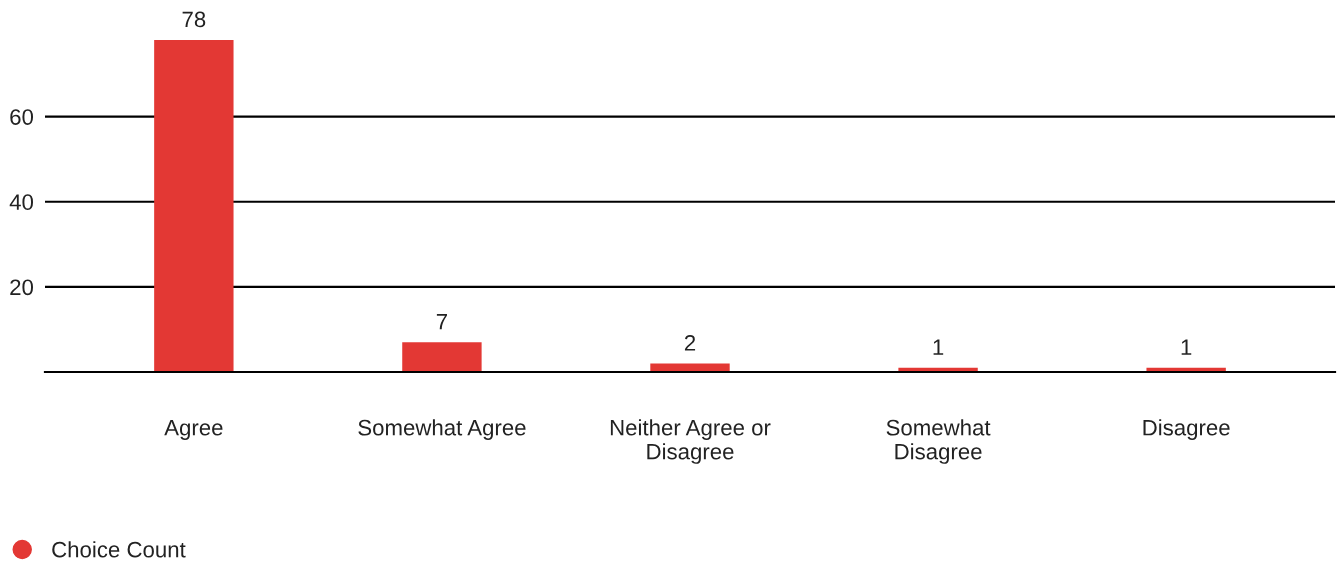 The image size is (1339, 573). What do you see at coordinates (22, 287) in the screenshot?
I see `y-tick-label: 20` at bounding box center [22, 287].